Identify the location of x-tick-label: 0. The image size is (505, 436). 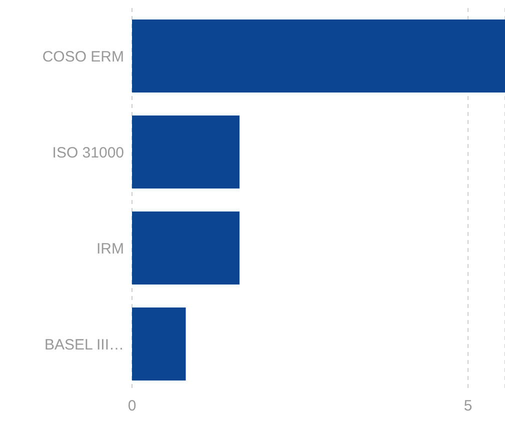
(132, 406).